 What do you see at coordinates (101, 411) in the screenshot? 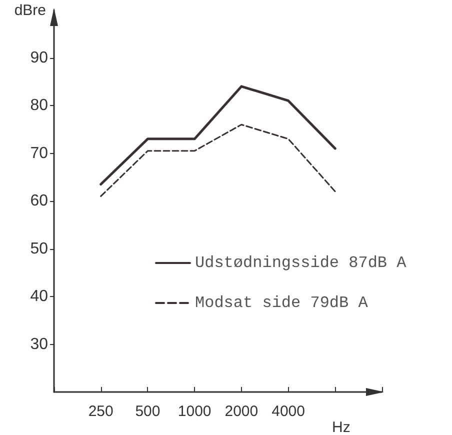
I see `x-tick-label: 250` at bounding box center [101, 411].